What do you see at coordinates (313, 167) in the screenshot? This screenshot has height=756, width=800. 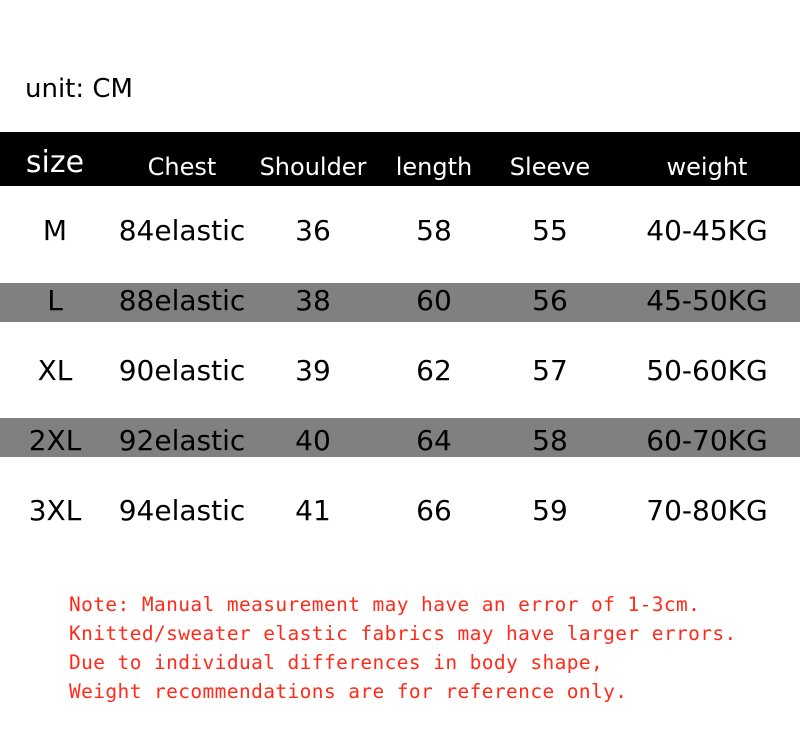 I see `header-cell: Shoulder` at bounding box center [313, 167].